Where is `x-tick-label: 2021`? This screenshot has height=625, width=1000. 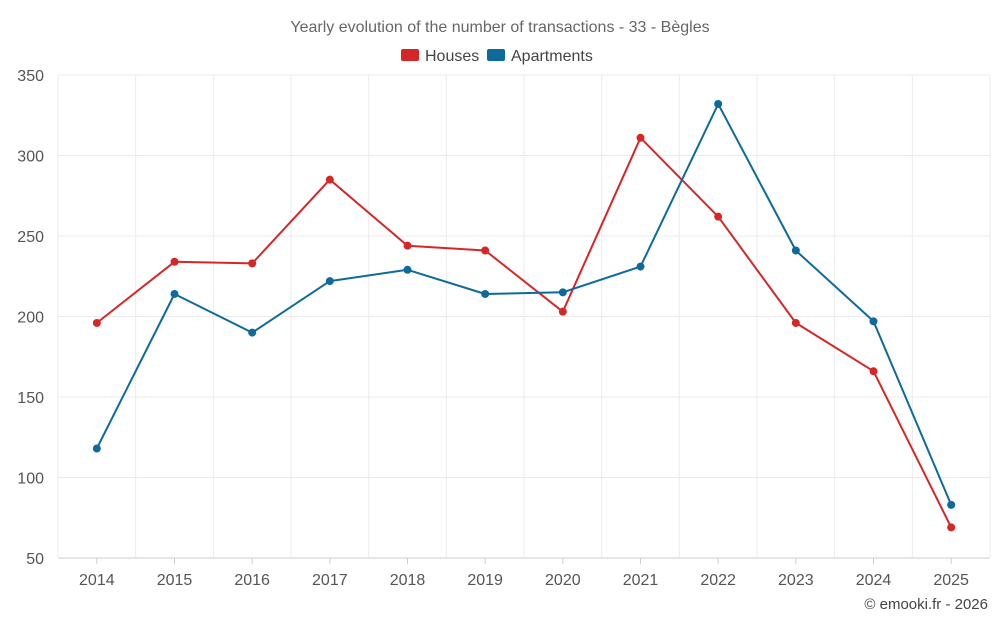
x-tick-label: 2021 is located at coordinates (641, 580).